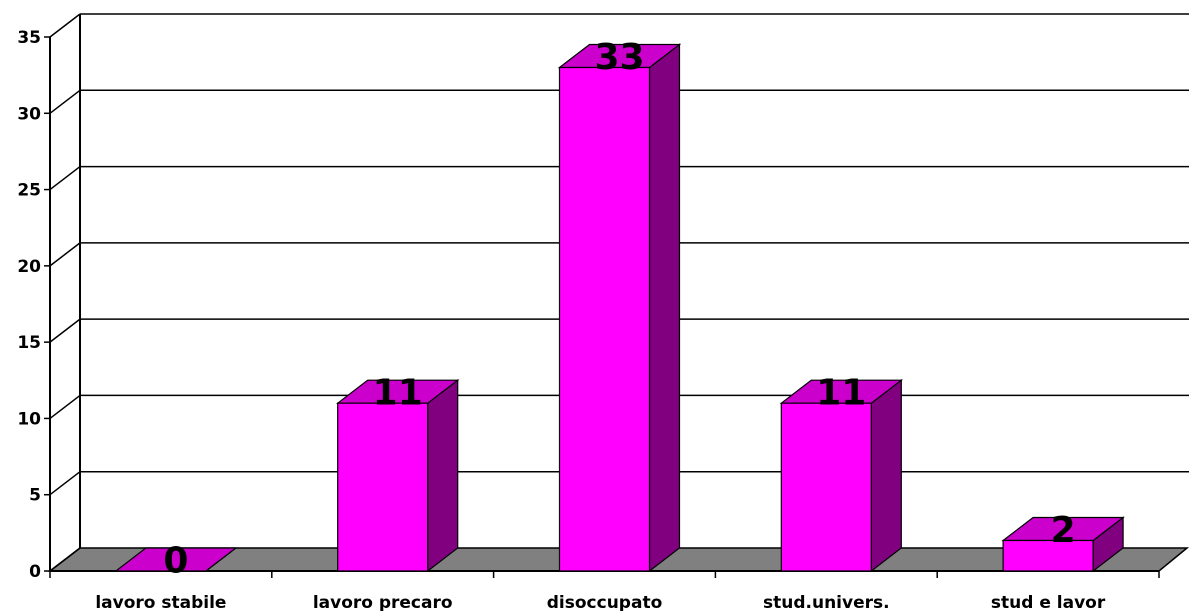 The height and width of the screenshot is (611, 1189). What do you see at coordinates (29, 267) in the screenshot?
I see `y-tick-label: 20` at bounding box center [29, 267].